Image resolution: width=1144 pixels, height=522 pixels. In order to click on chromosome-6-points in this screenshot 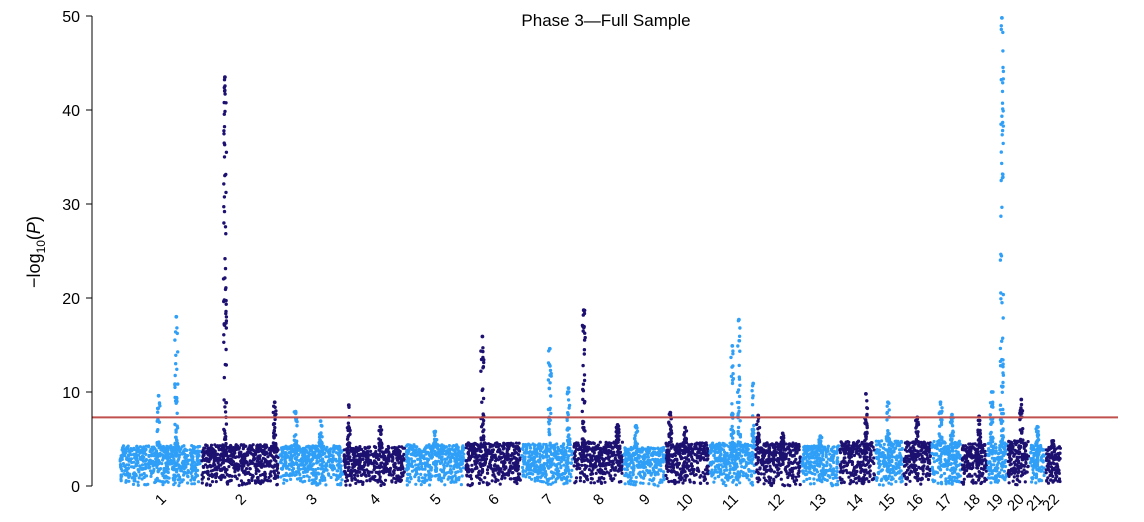, I will do `click(493, 411)`.